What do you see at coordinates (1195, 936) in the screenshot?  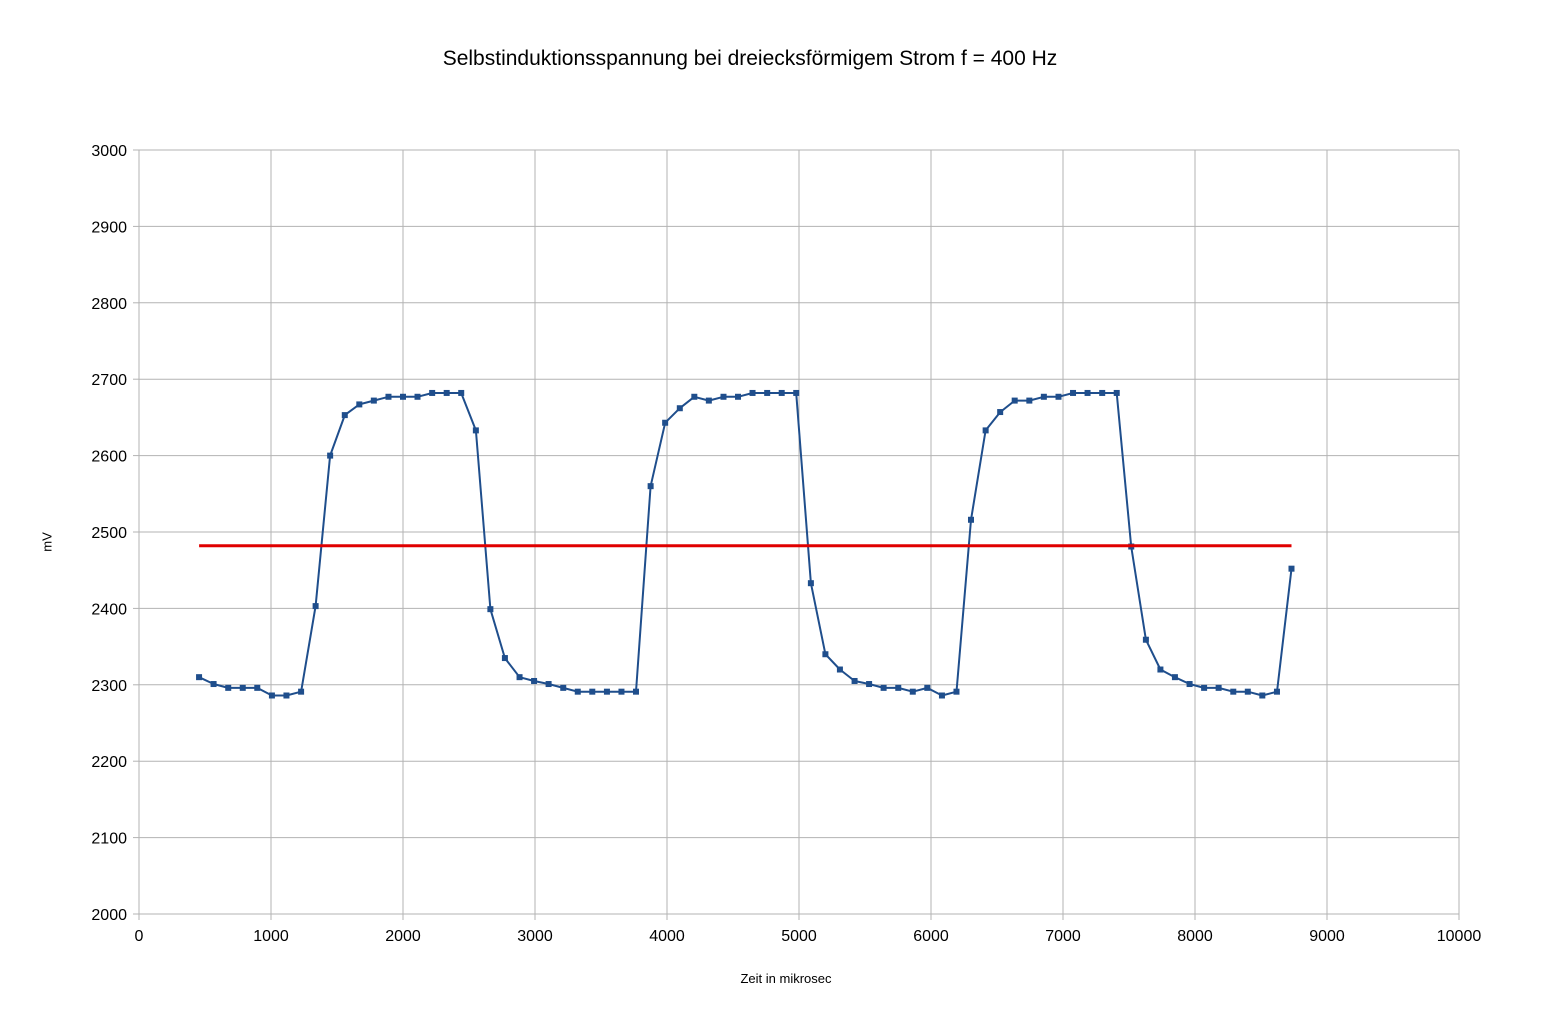 I see `x-tick-label: 8000` at bounding box center [1195, 936].